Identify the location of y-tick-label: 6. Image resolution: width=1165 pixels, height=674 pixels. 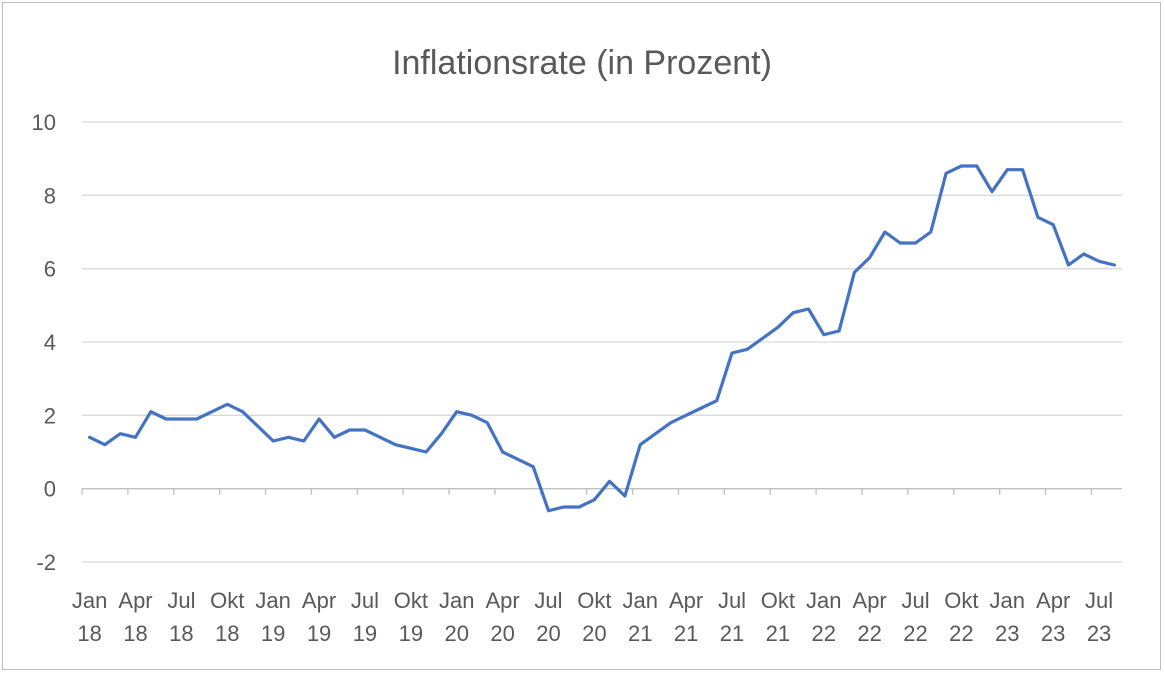
(50, 269).